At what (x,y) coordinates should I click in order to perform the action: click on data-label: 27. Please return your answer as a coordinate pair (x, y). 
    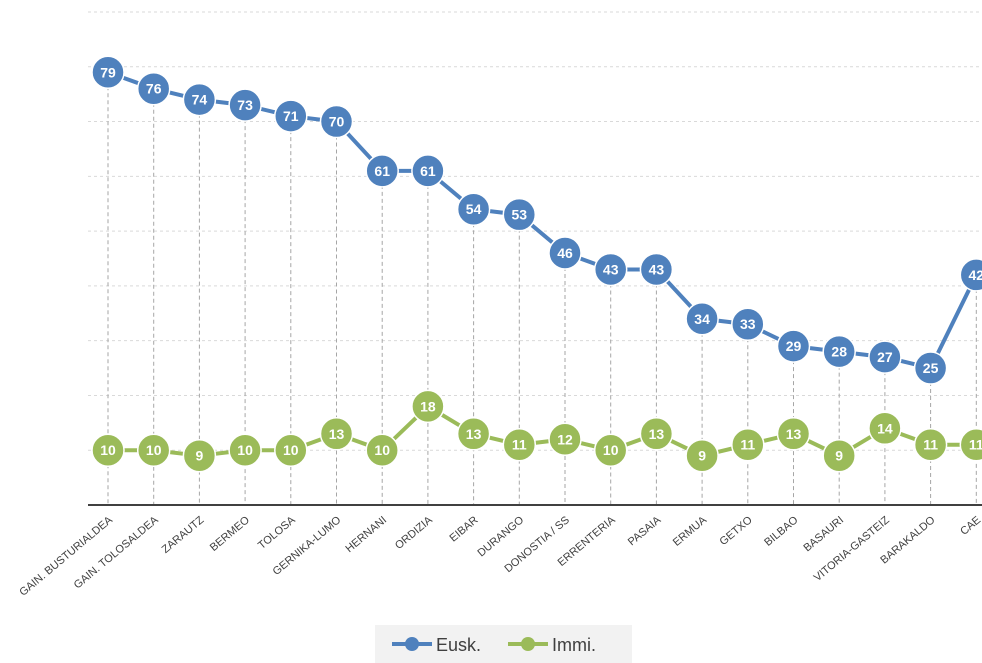
    Looking at the image, I should click on (885, 357).